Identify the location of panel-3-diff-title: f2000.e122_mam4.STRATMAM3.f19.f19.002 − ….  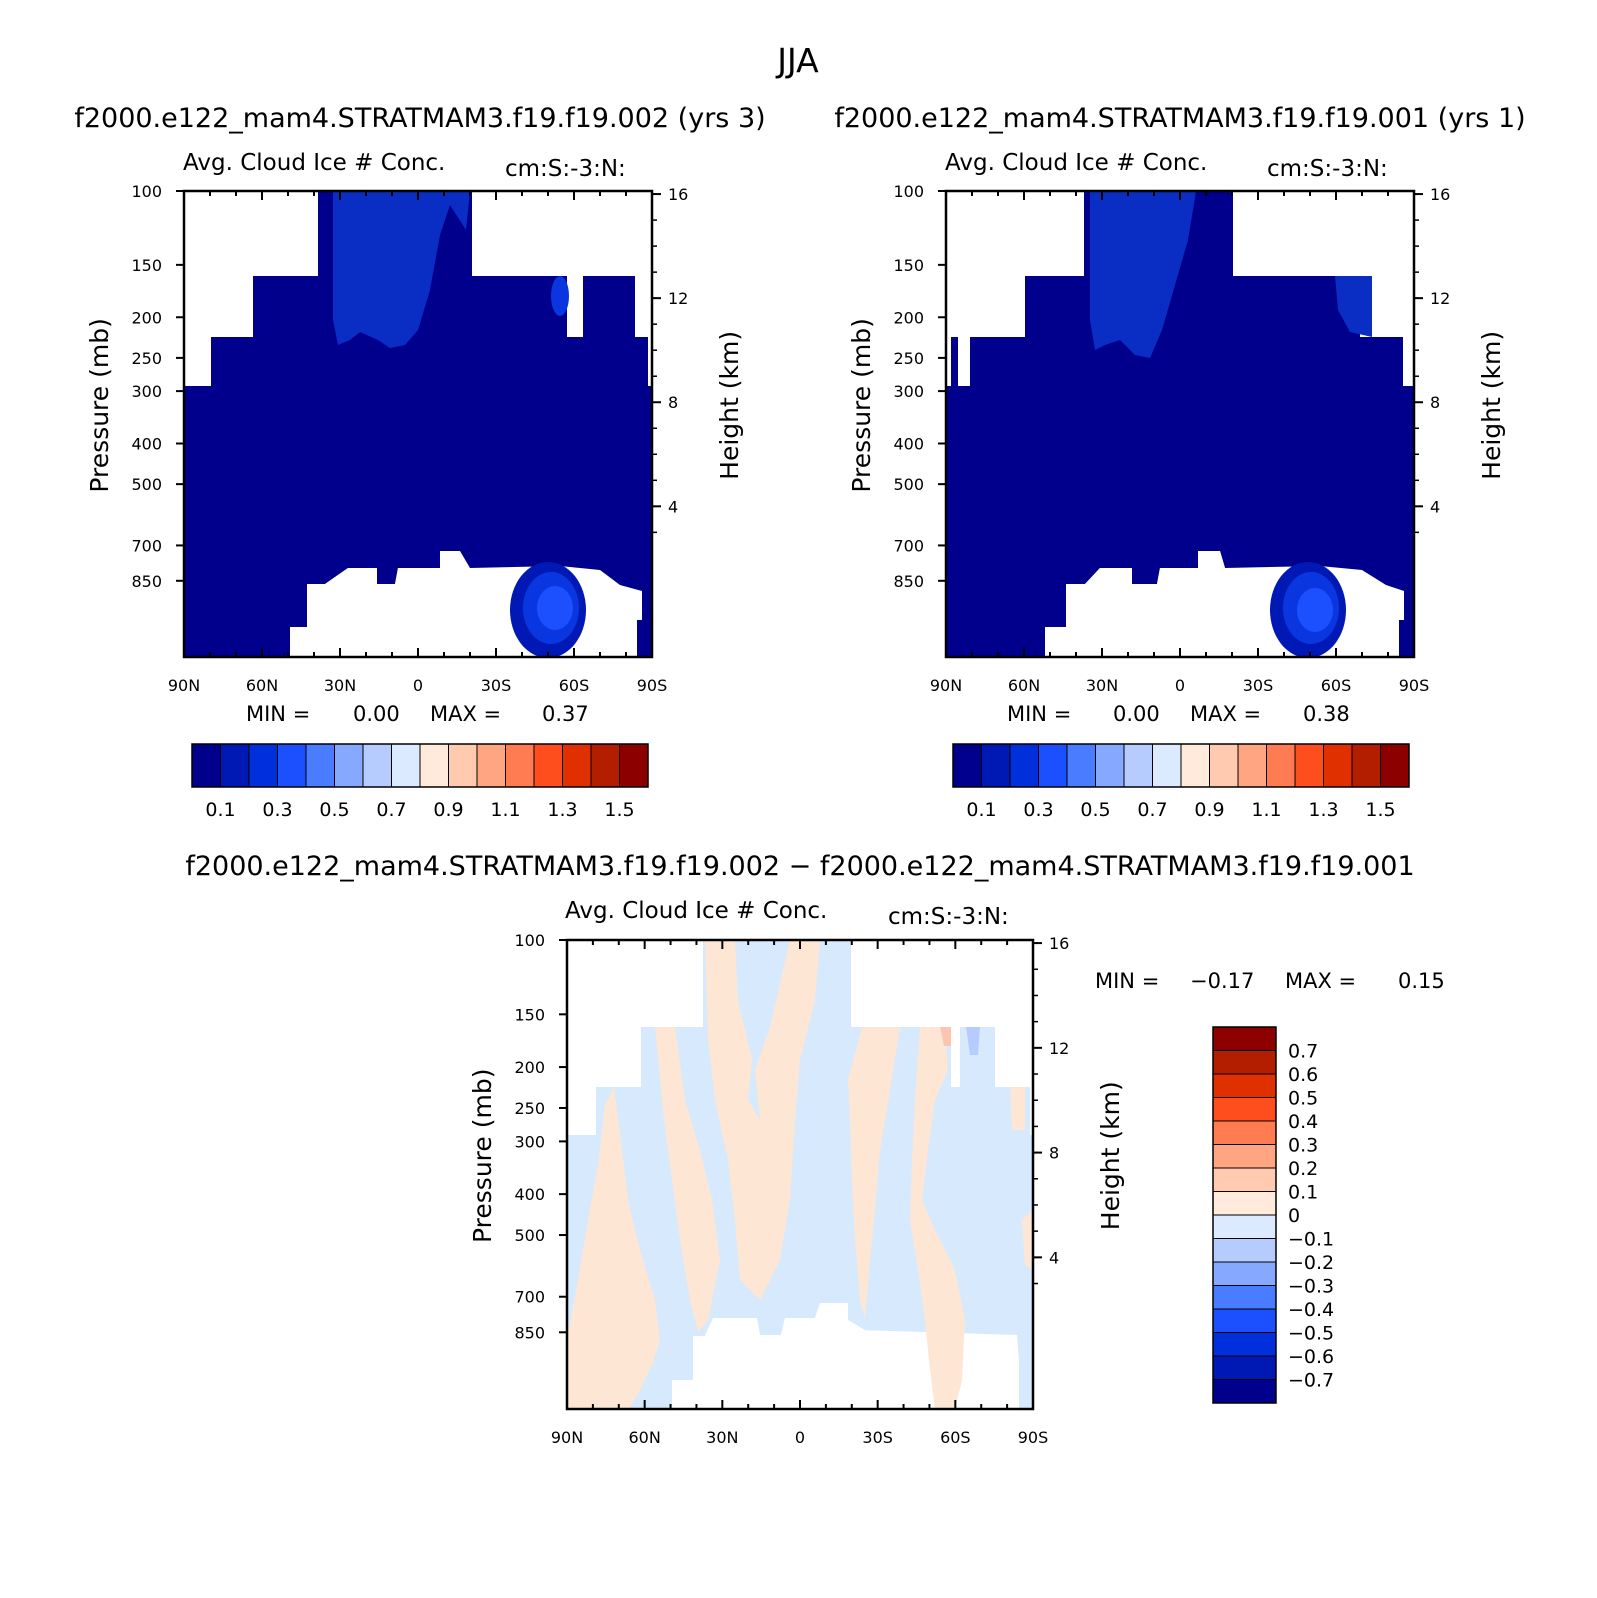
(799, 866).